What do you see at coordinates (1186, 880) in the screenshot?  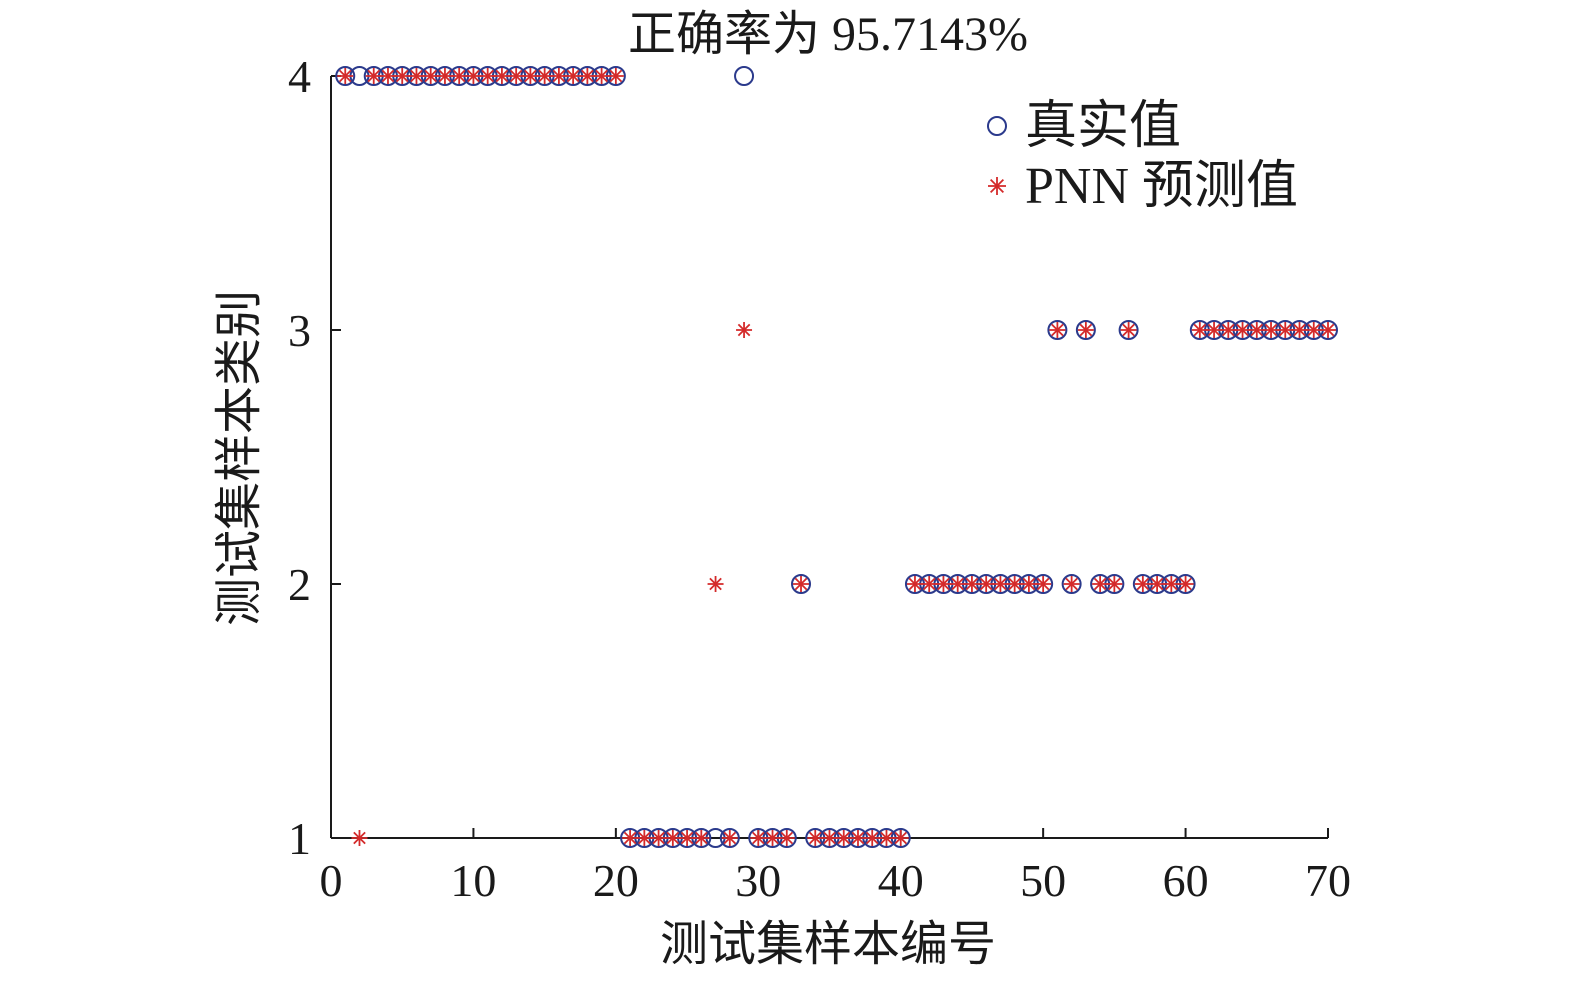 I see `x-tick-label: 60` at bounding box center [1186, 880].